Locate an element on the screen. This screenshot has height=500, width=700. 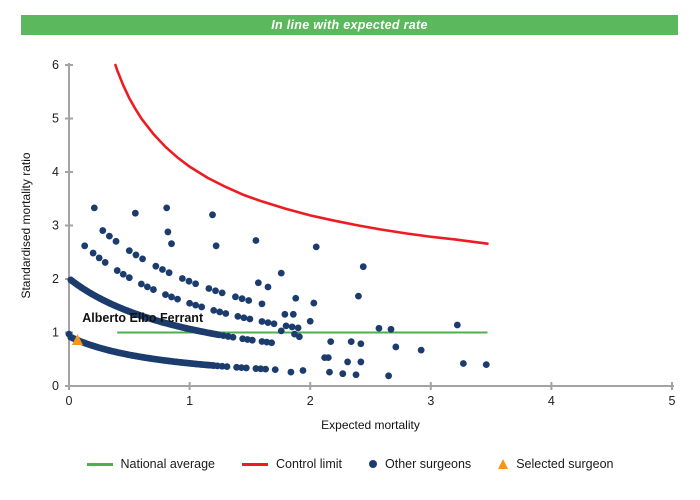
legend-item-national-average: National average is located at coordinates (151, 464).